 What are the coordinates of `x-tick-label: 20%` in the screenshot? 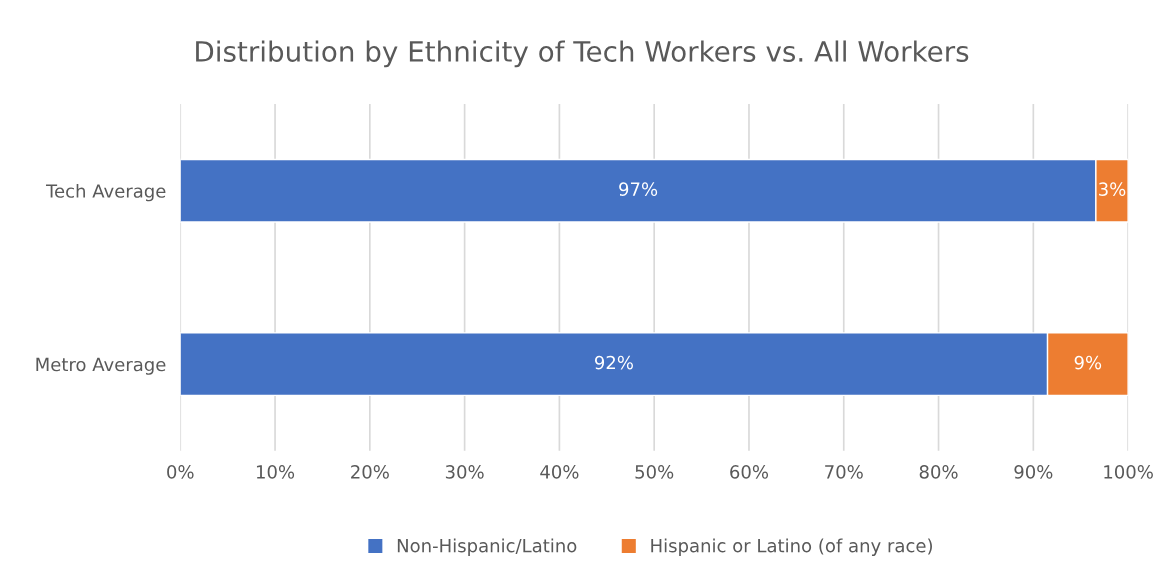 It's located at (370, 472).